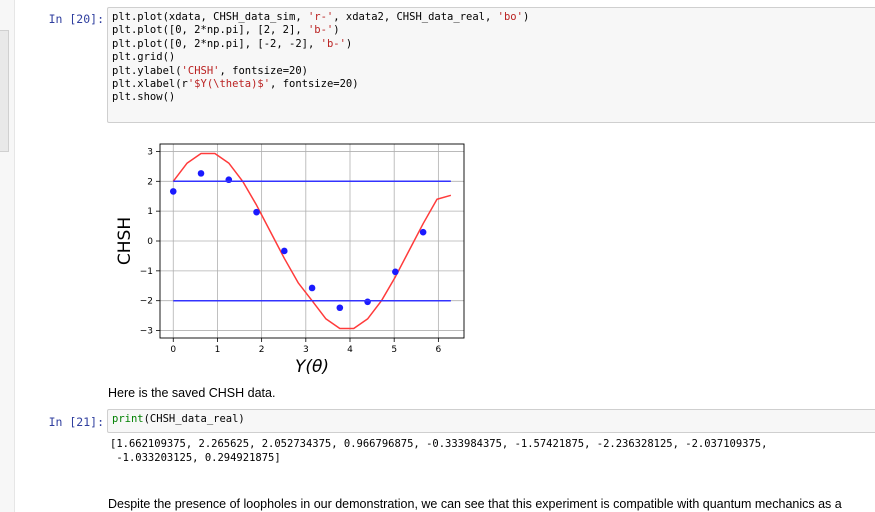 The height and width of the screenshot is (512, 875). I want to click on cell-21-code-input: print(CHSH_data_real), so click(491, 421).